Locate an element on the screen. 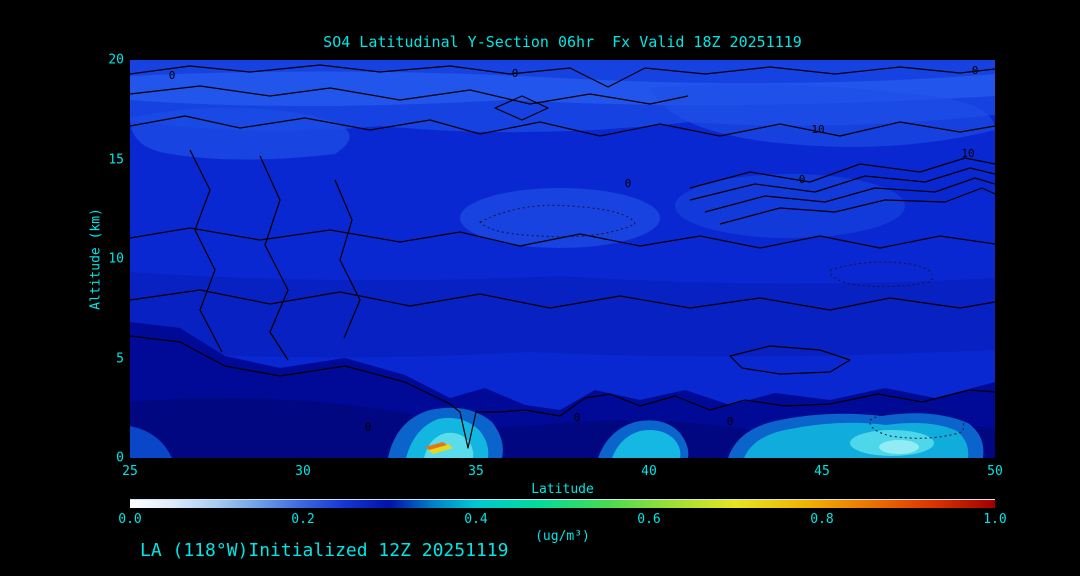  colorbar-tick-label: 0.2 is located at coordinates (303, 519).